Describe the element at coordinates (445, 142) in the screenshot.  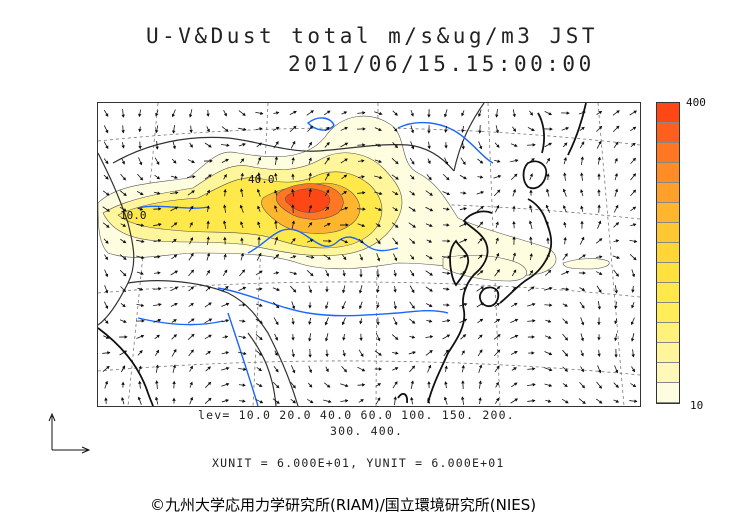
I see `amur-river` at that location.